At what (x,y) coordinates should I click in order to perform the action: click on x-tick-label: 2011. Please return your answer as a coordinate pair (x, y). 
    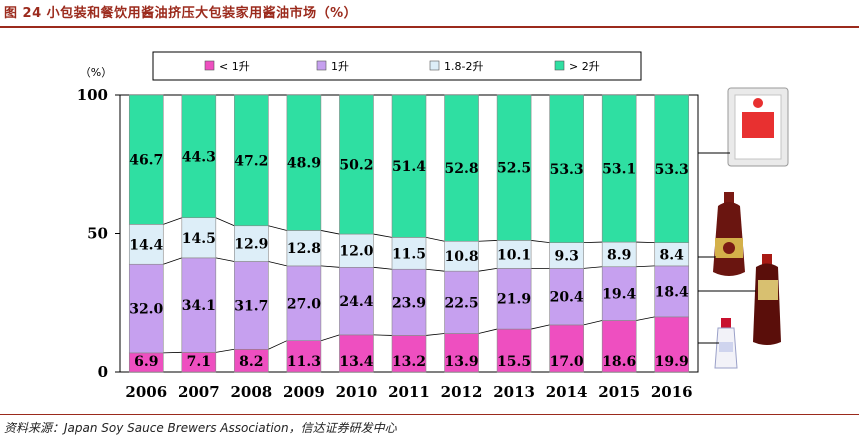
    Looking at the image, I should click on (409, 392).